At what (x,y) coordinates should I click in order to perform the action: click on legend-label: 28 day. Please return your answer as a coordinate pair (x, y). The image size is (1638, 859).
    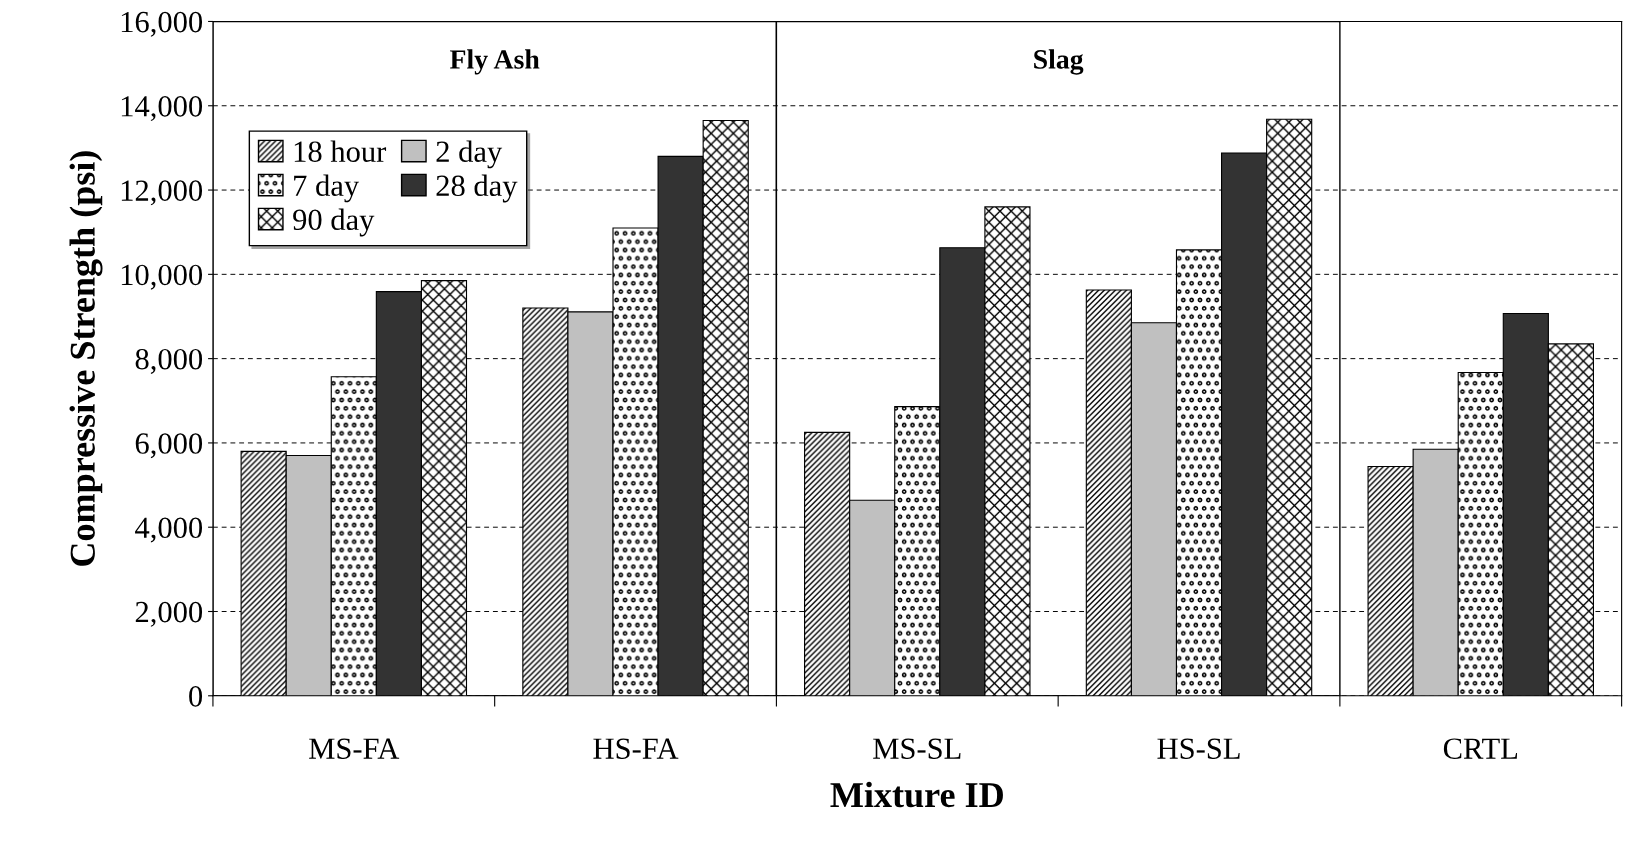
    Looking at the image, I should click on (477, 188).